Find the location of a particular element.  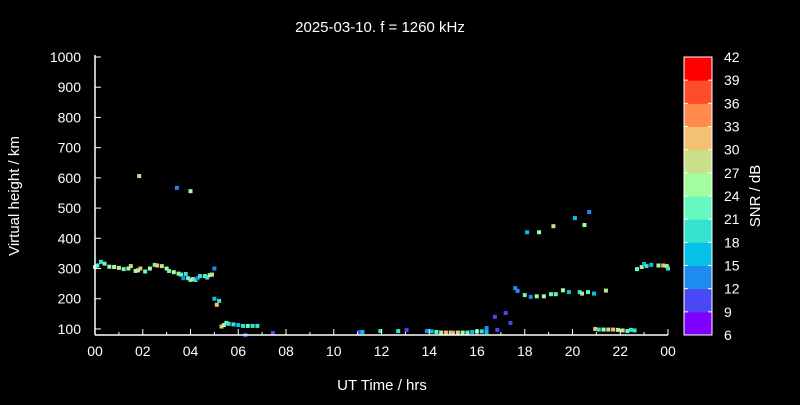

y-axis-label: Virtual height / km is located at coordinates (14, 196).